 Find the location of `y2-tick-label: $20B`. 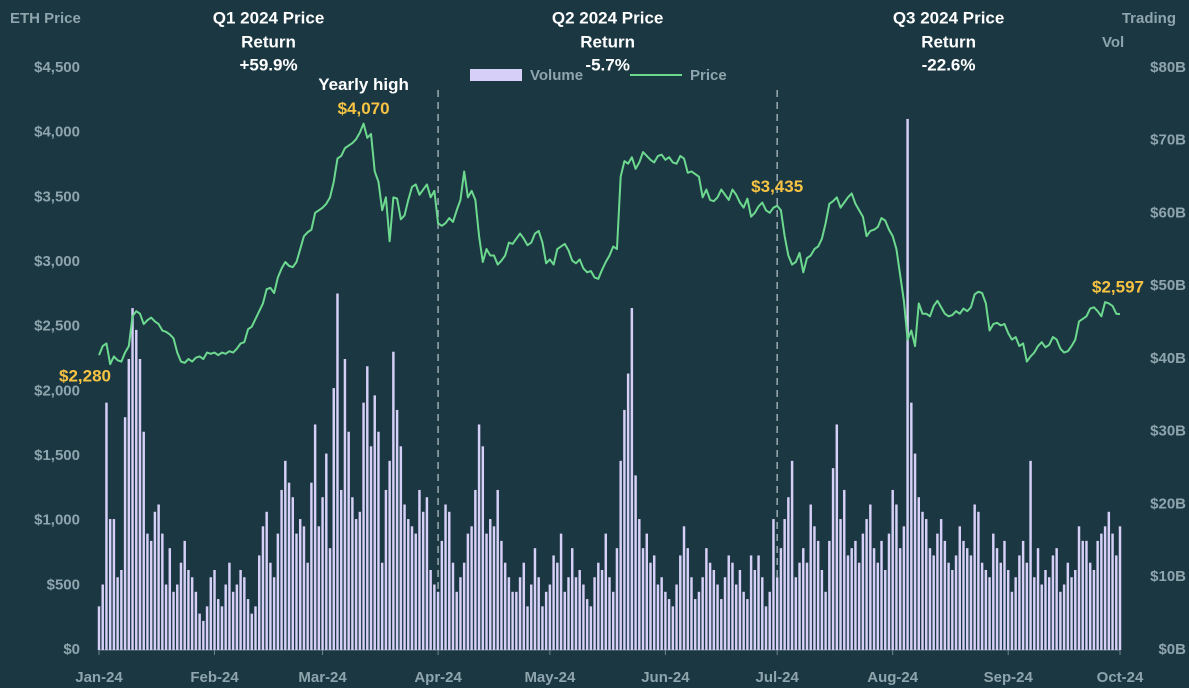

y2-tick-label: $20B is located at coordinates (1168, 503).